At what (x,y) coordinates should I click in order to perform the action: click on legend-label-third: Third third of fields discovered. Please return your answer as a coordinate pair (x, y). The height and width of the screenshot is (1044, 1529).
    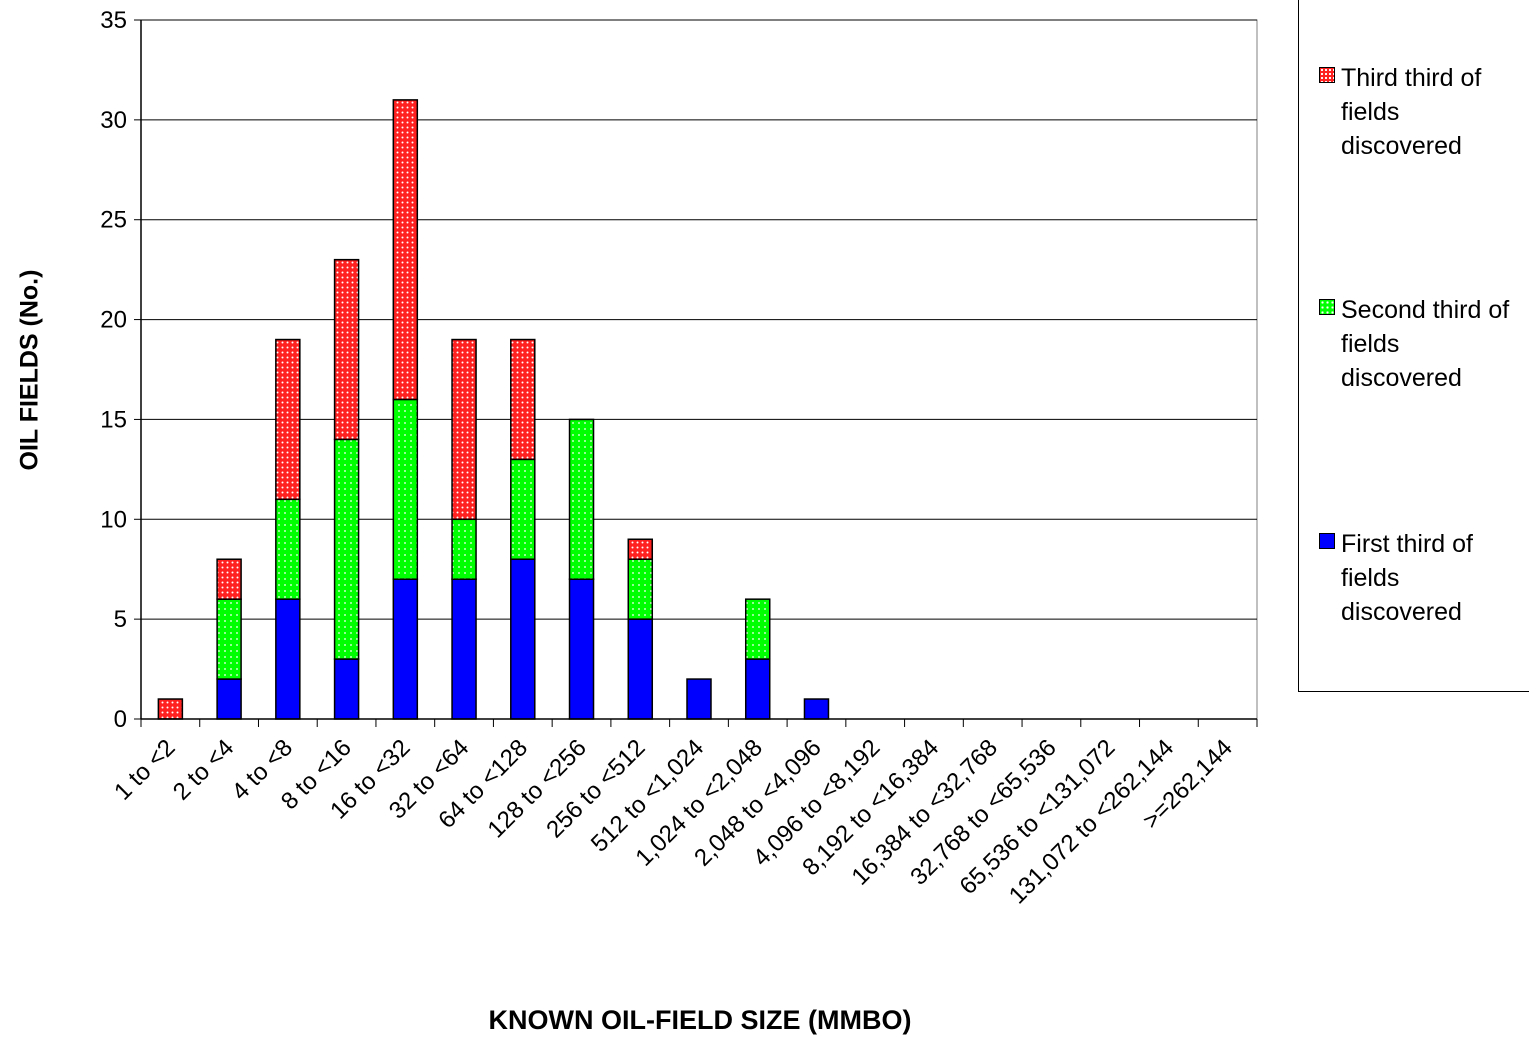
    Looking at the image, I should click on (1411, 112).